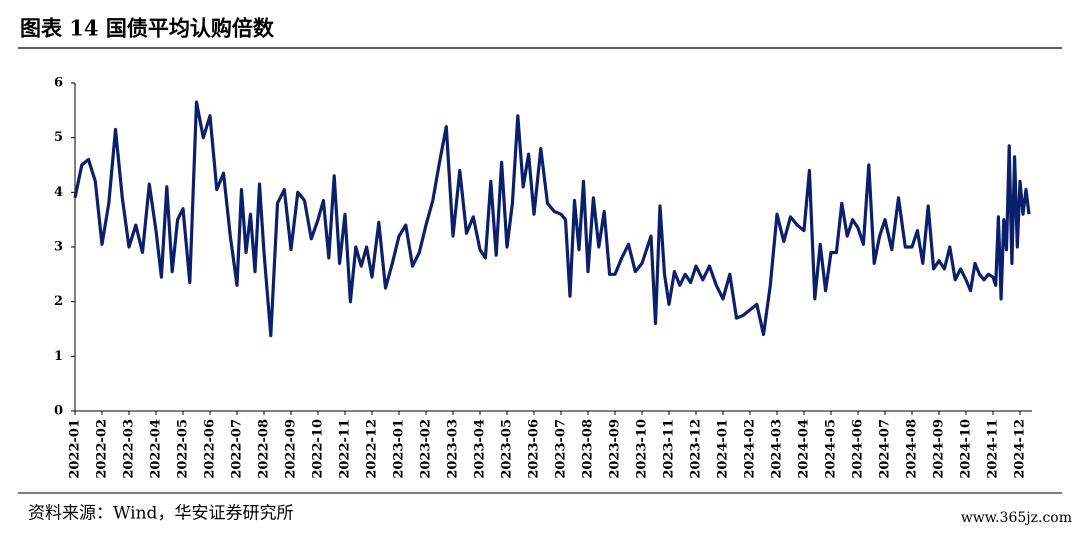 This screenshot has width=1080, height=533. I want to click on source: 资料来源：Wind，华安证券研究所, so click(160, 514).